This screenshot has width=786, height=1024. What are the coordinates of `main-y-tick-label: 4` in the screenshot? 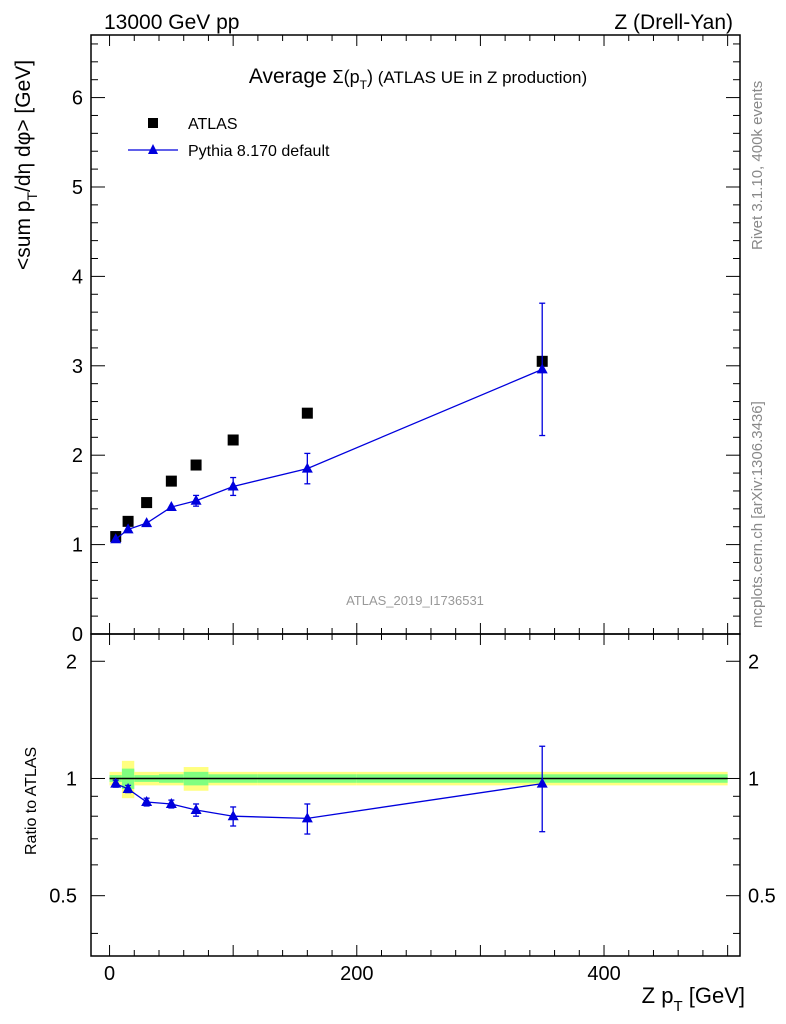 It's located at (77, 277).